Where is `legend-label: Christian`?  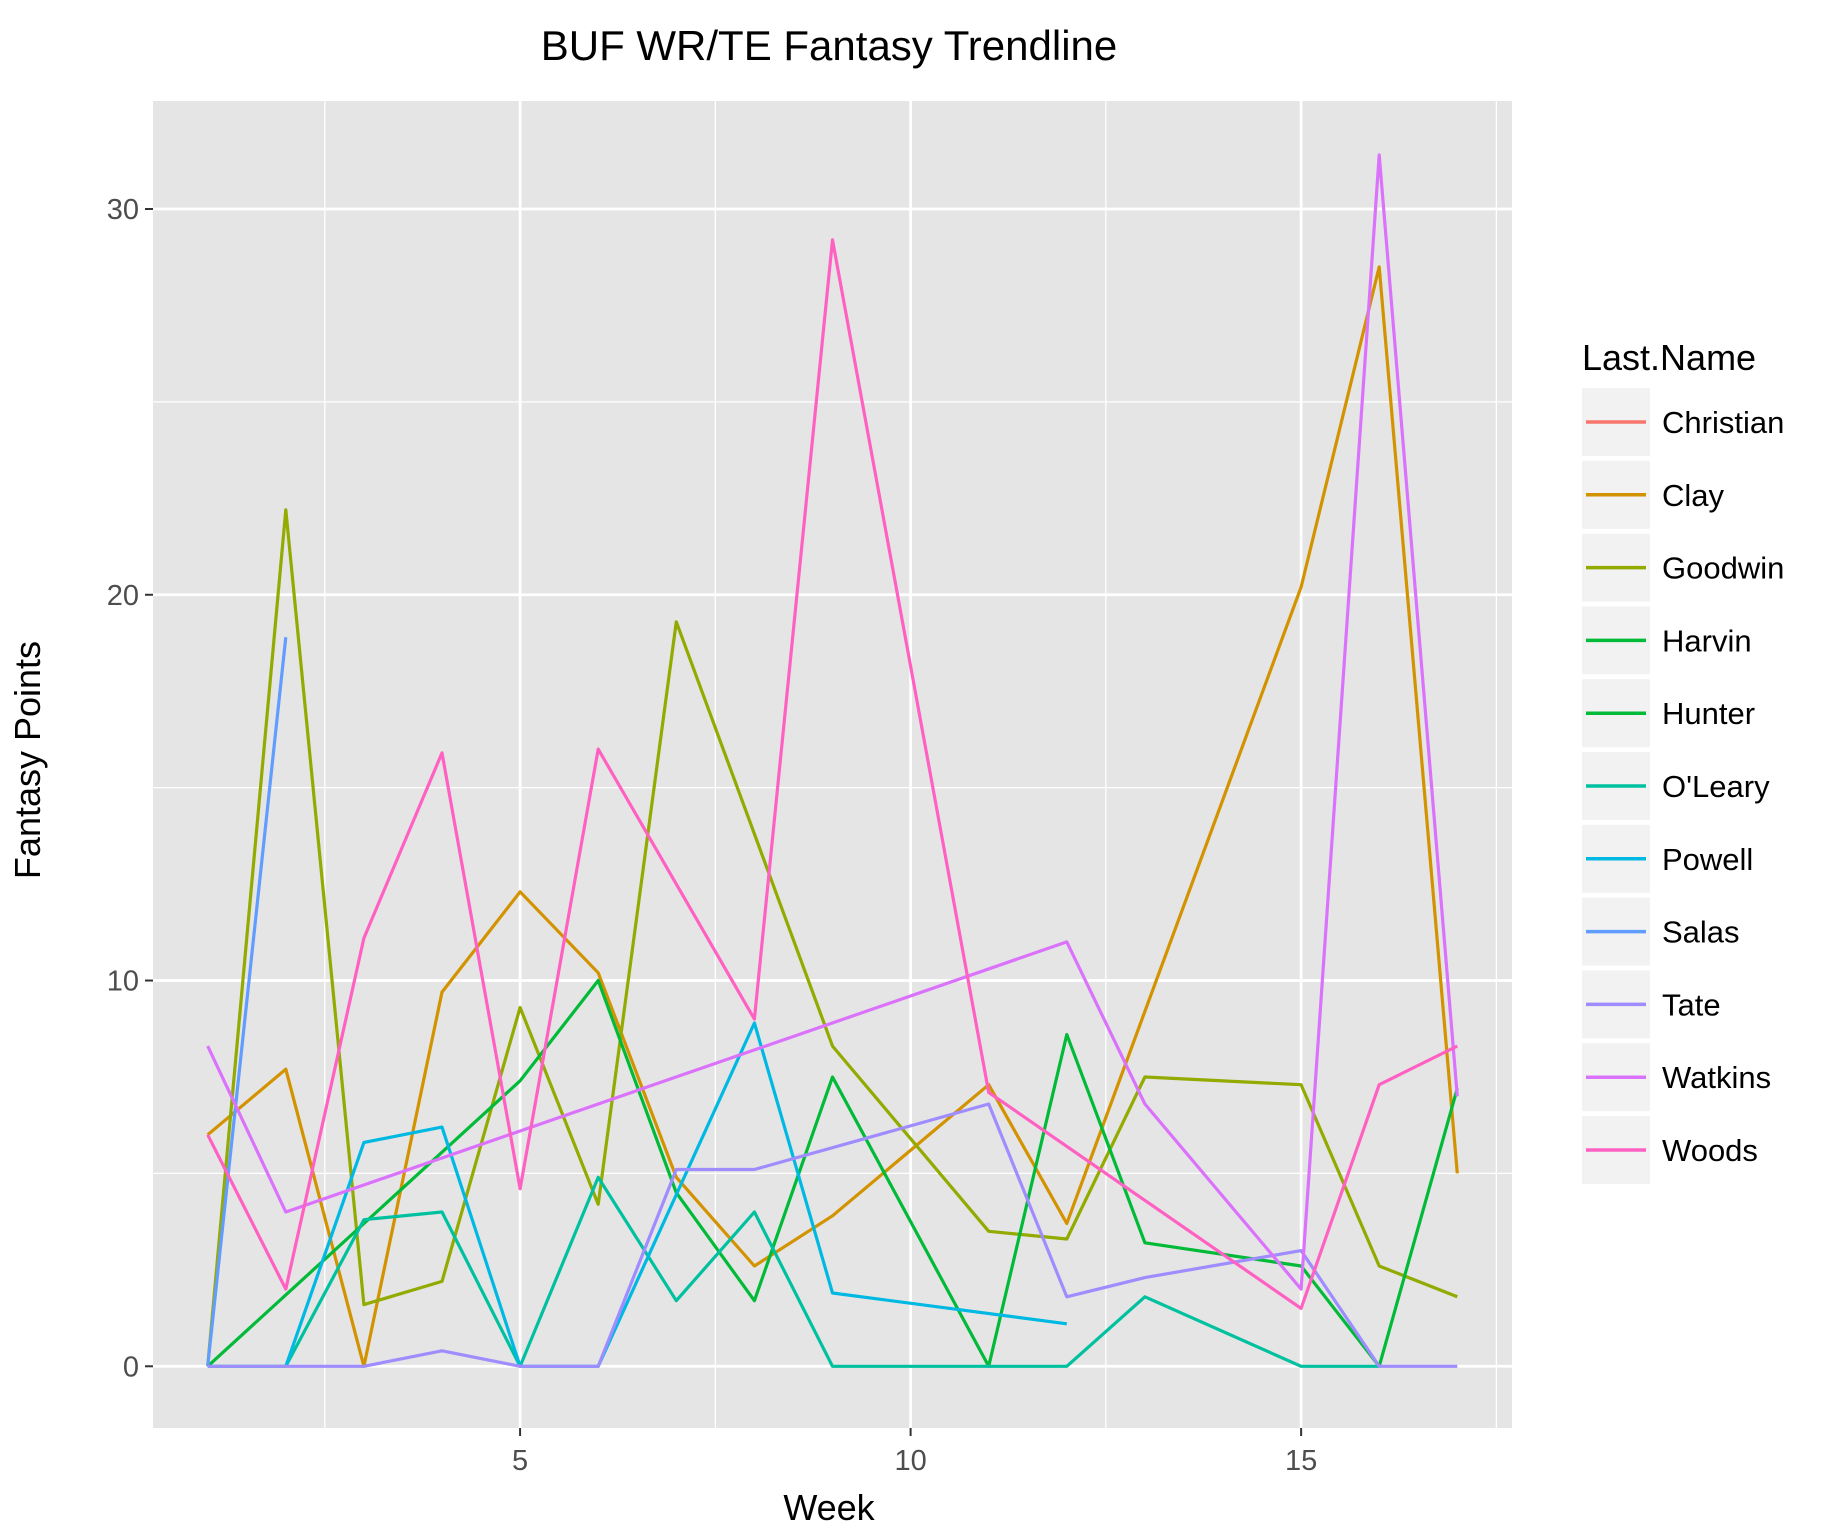 legend-label: Christian is located at coordinates (1723, 422).